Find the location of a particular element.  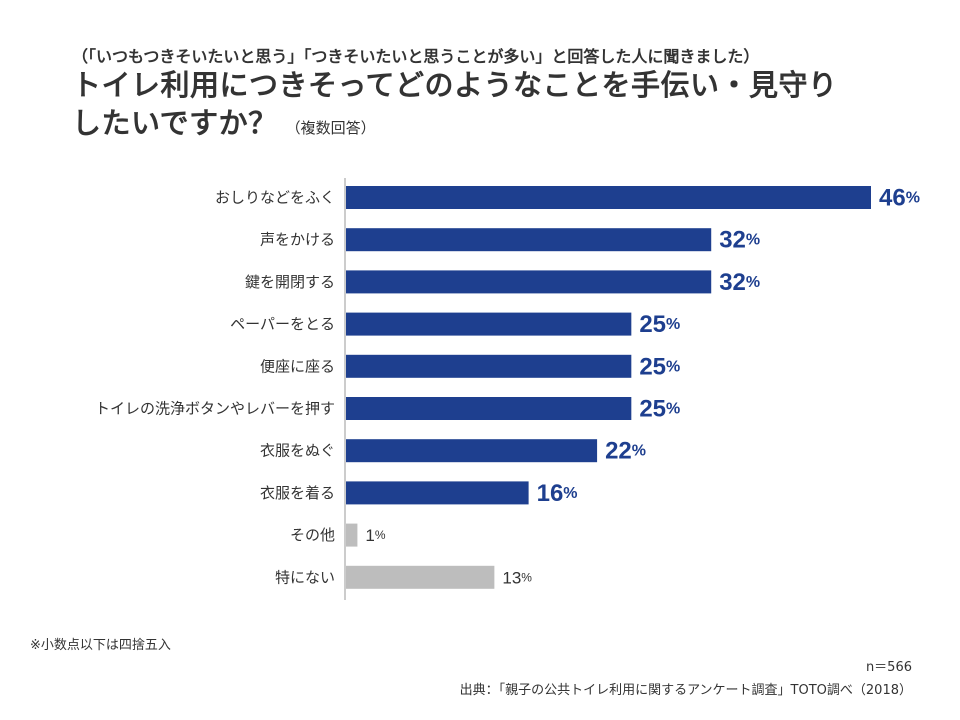

category-label: おしりなどをふく is located at coordinates (275, 198).